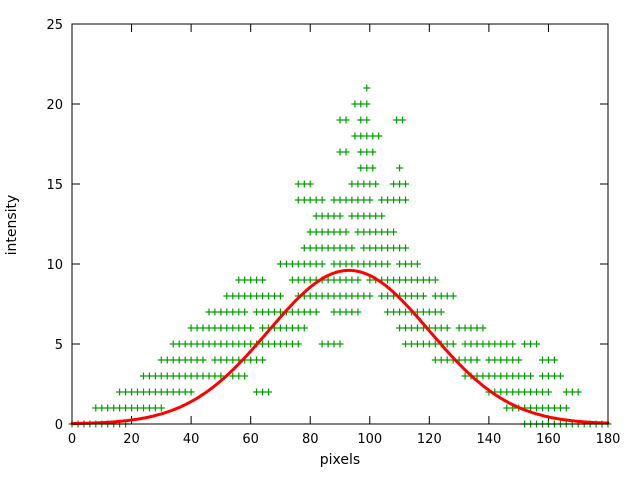 The height and width of the screenshot is (480, 640). What do you see at coordinates (608, 439) in the screenshot?
I see `svg-text: 180` at bounding box center [608, 439].